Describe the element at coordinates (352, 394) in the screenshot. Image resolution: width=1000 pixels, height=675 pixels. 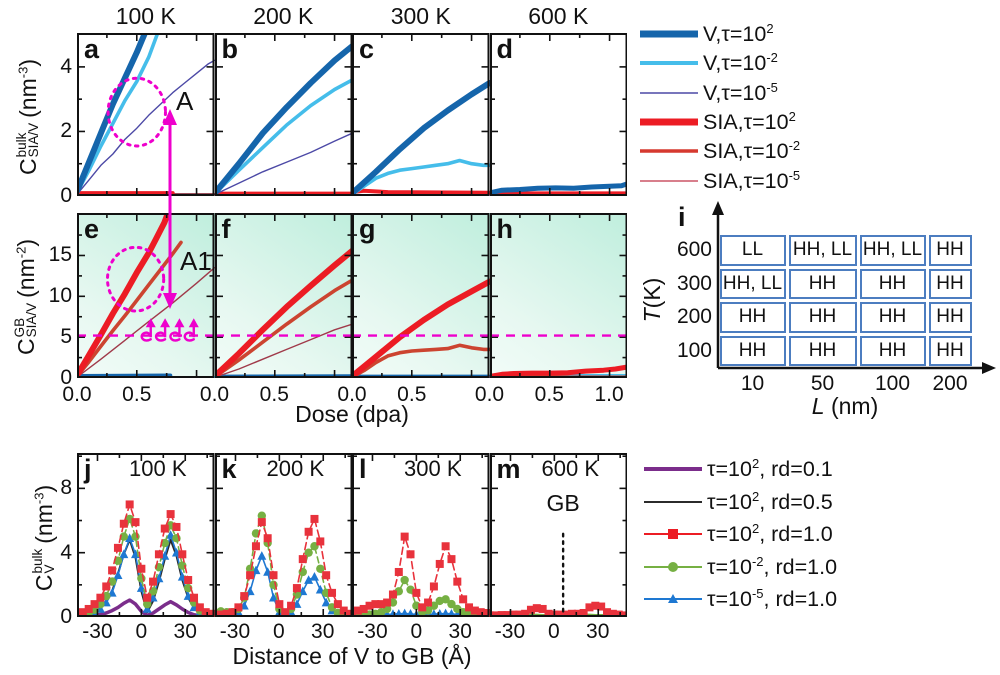
I see `x-tick-label: 0.0` at that location.